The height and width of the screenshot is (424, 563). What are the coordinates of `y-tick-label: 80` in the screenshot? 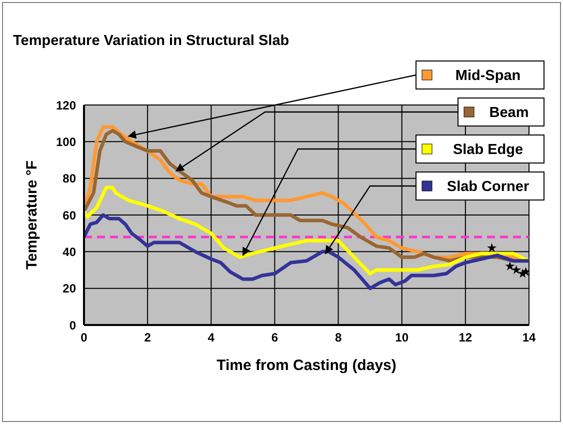 It's located at (69, 179).